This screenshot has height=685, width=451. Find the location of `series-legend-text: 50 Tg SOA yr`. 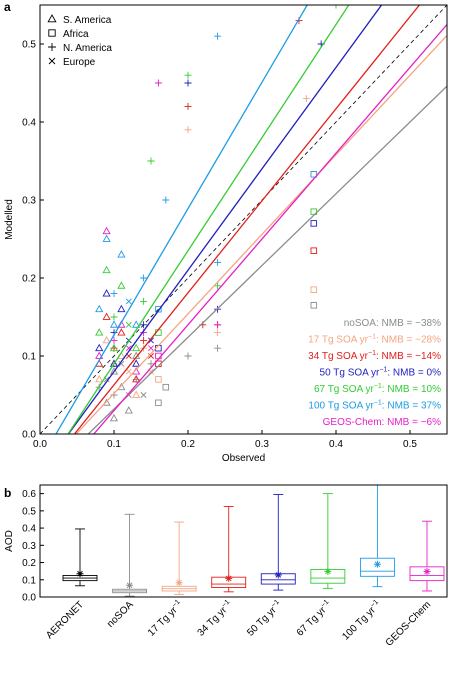

series-legend-text: 50 Tg SOA yr is located at coordinates (350, 373).